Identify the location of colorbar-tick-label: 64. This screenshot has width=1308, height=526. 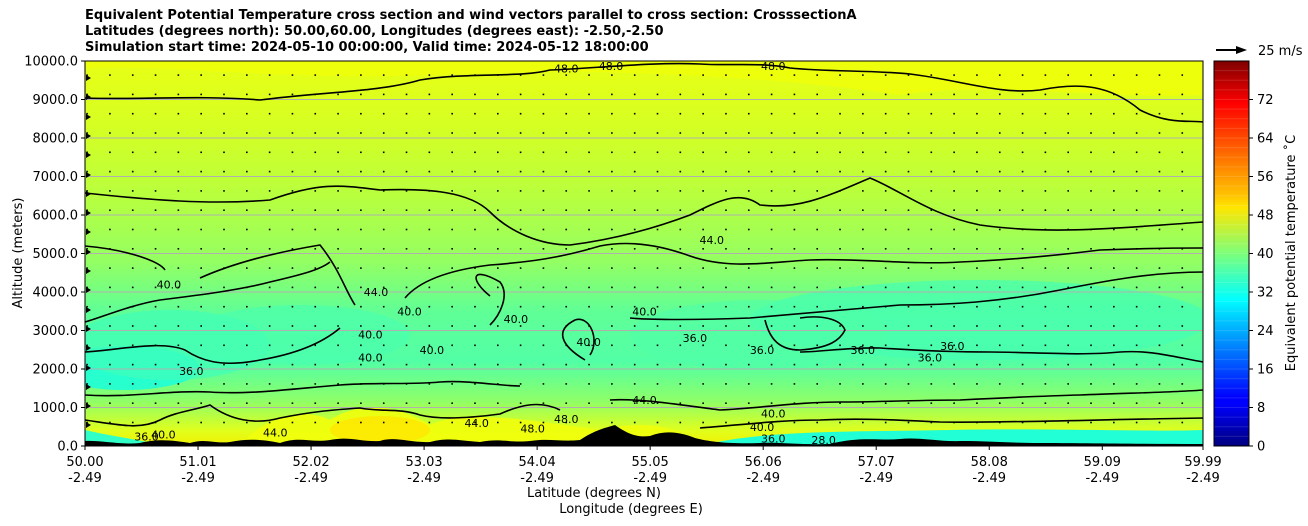
(1265, 139).